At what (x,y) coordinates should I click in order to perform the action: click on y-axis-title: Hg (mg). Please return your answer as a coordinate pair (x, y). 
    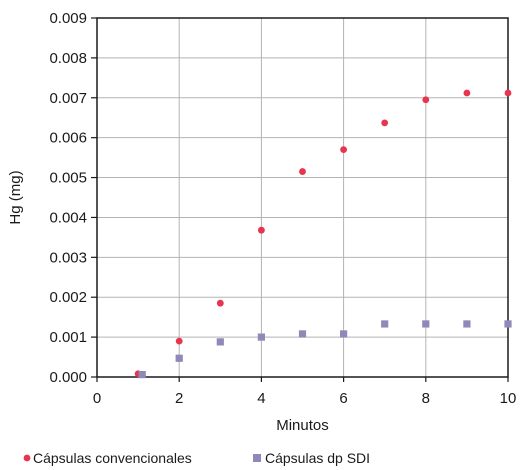
    Looking at the image, I should click on (15, 197).